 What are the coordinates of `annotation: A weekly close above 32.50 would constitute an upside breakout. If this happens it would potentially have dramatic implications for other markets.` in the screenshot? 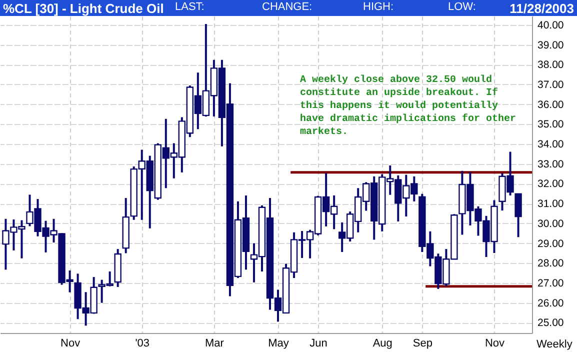 It's located at (408, 106).